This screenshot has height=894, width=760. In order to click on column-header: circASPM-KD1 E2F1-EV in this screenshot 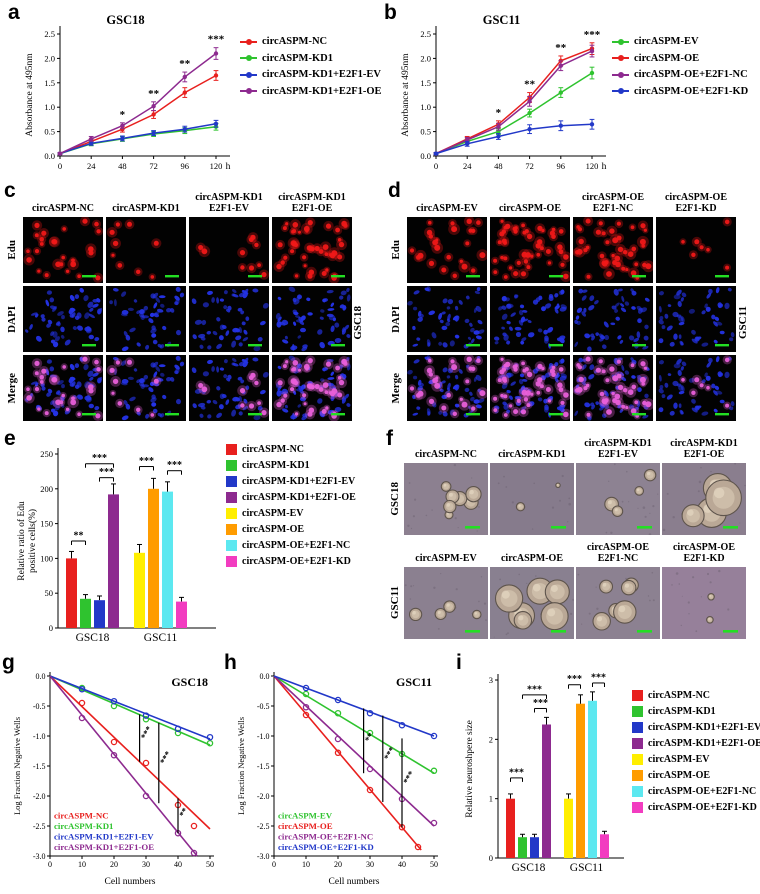, I will do `click(618, 448)`.